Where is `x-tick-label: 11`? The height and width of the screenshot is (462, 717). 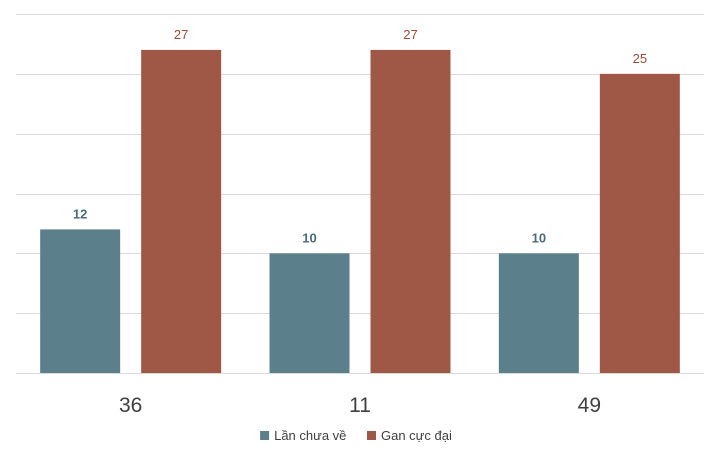 x-tick-label: 11 is located at coordinates (360, 405).